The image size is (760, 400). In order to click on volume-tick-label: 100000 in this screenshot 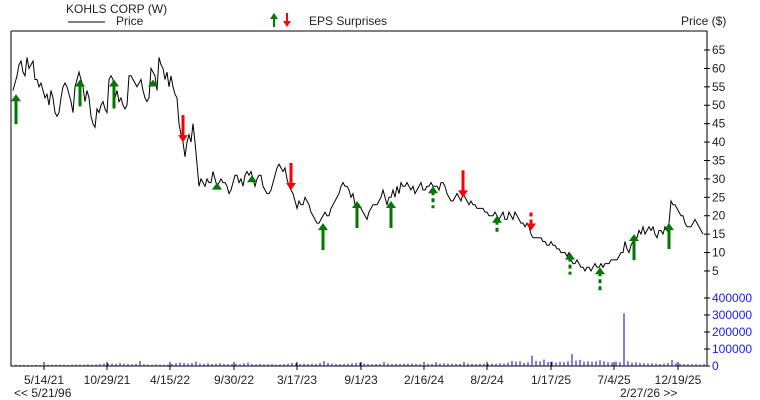, I will do `click(732, 349)`.